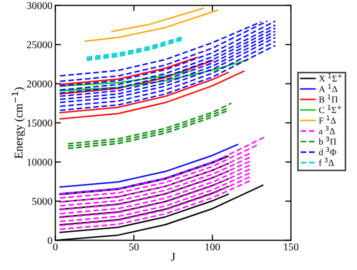  What do you see at coordinates (173, 256) in the screenshot?
I see `x-axis-title: J` at bounding box center [173, 256].